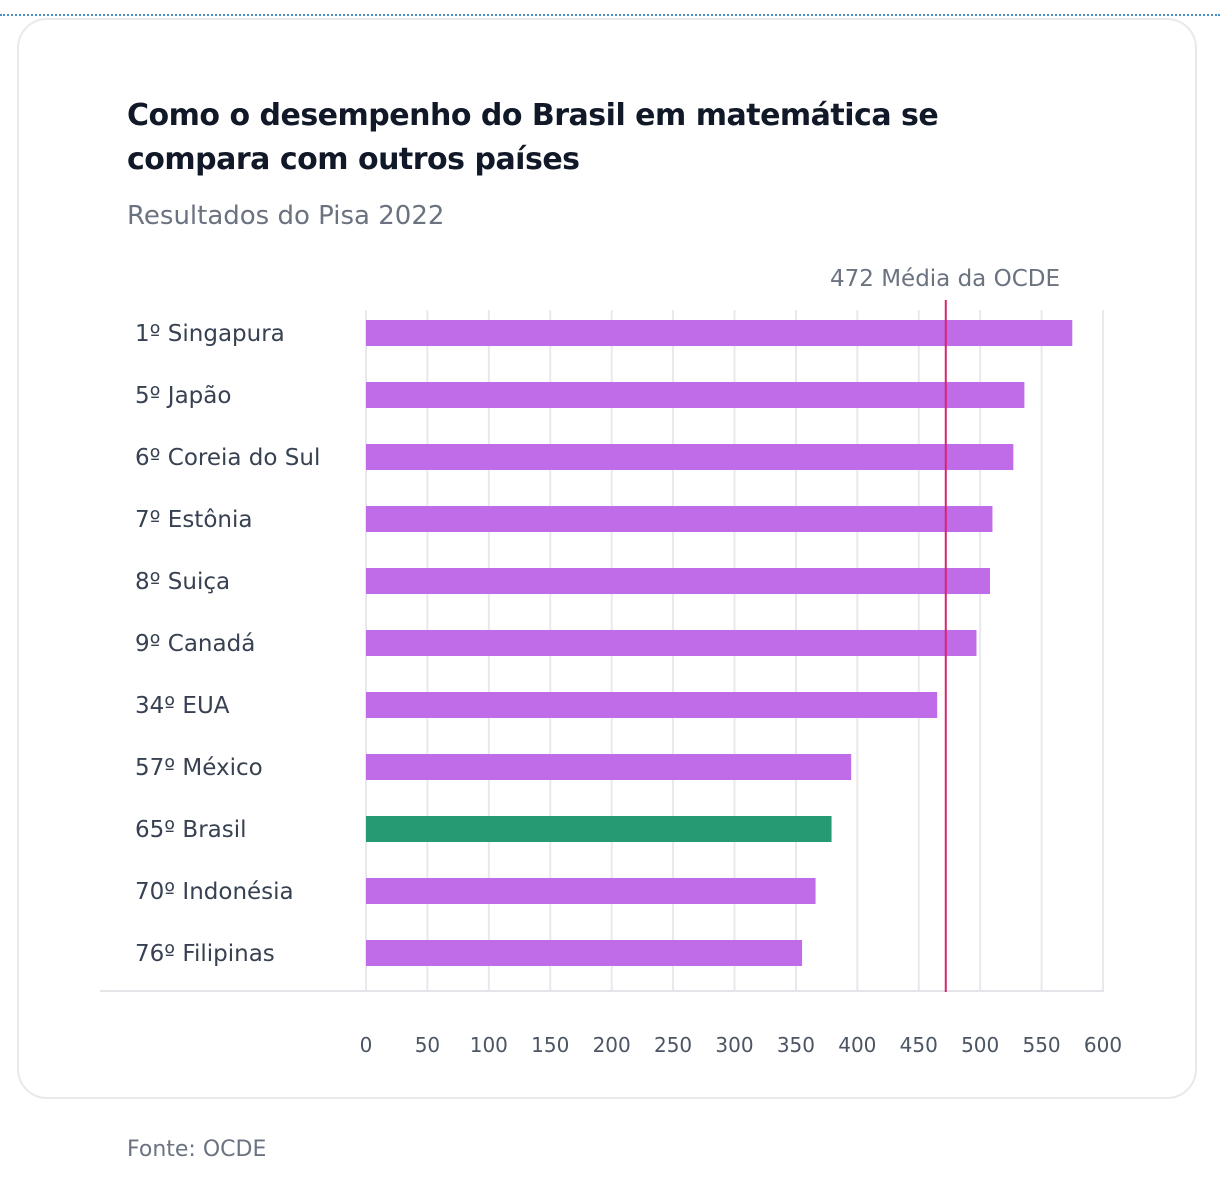 The height and width of the screenshot is (1179, 1220). What do you see at coordinates (182, 706) in the screenshot?
I see `category-label: 34º EUA` at bounding box center [182, 706].